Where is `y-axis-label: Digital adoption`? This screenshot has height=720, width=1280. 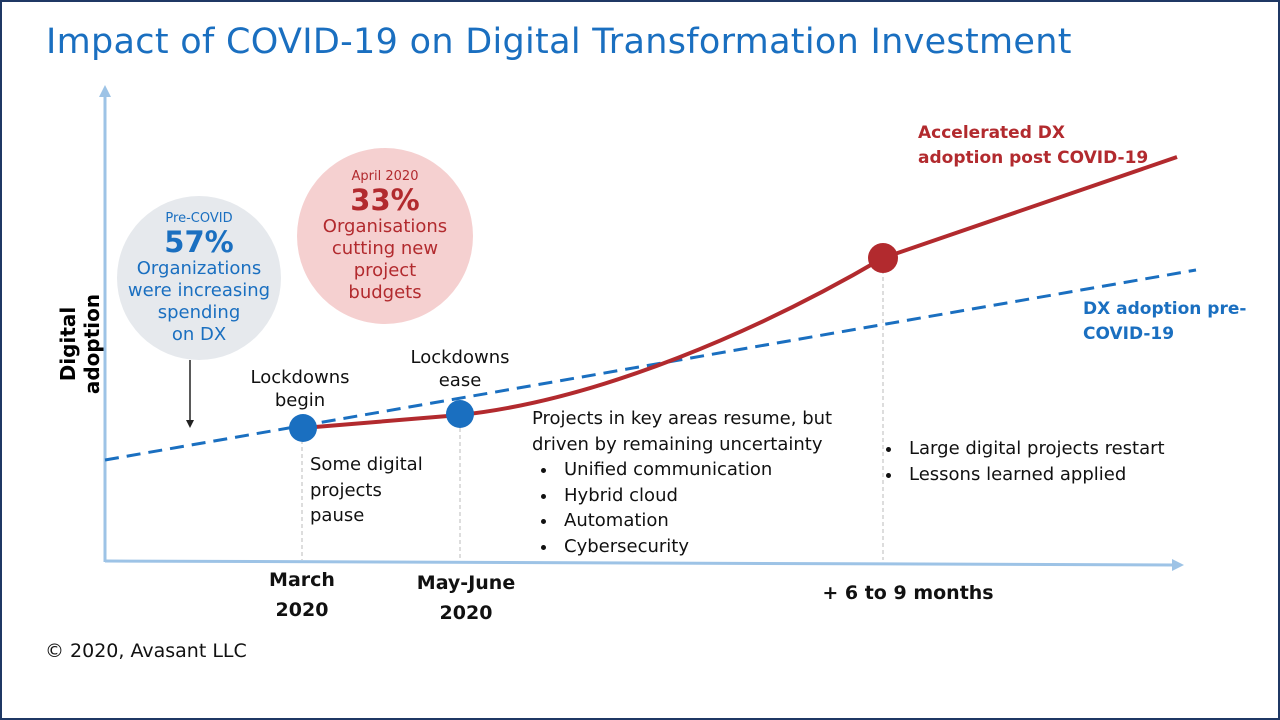
y-axis-label: Digital adoption is located at coordinates (80, 344).